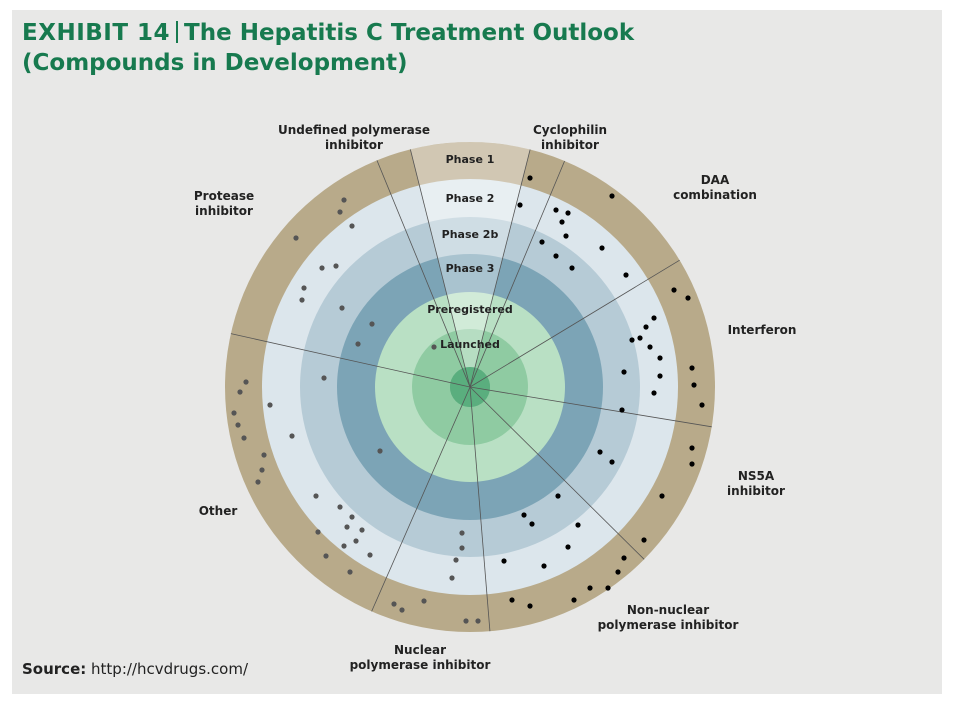 The height and width of the screenshot is (704, 955). What do you see at coordinates (668, 610) in the screenshot?
I see `sector-label: Non-nuclear` at bounding box center [668, 610].